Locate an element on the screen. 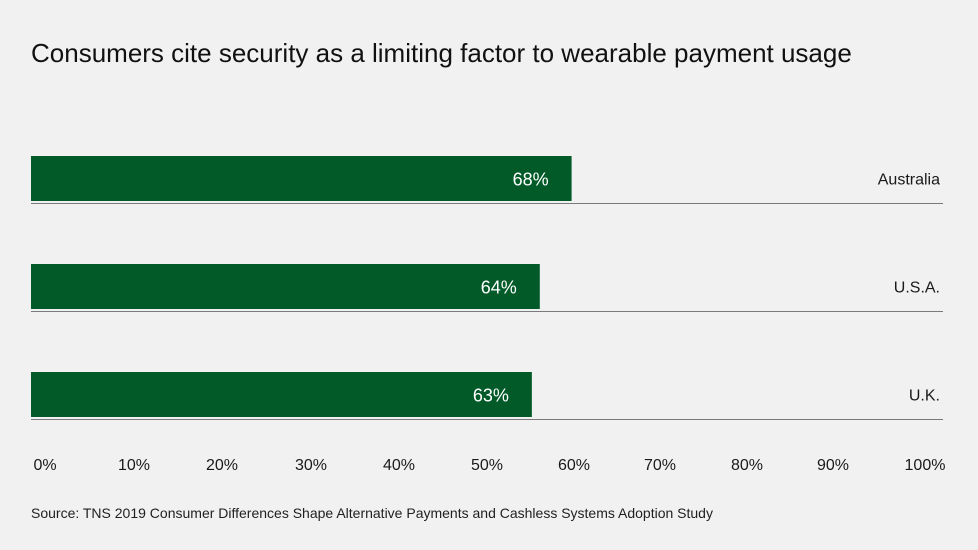  category-label: U.S.A. is located at coordinates (917, 288).